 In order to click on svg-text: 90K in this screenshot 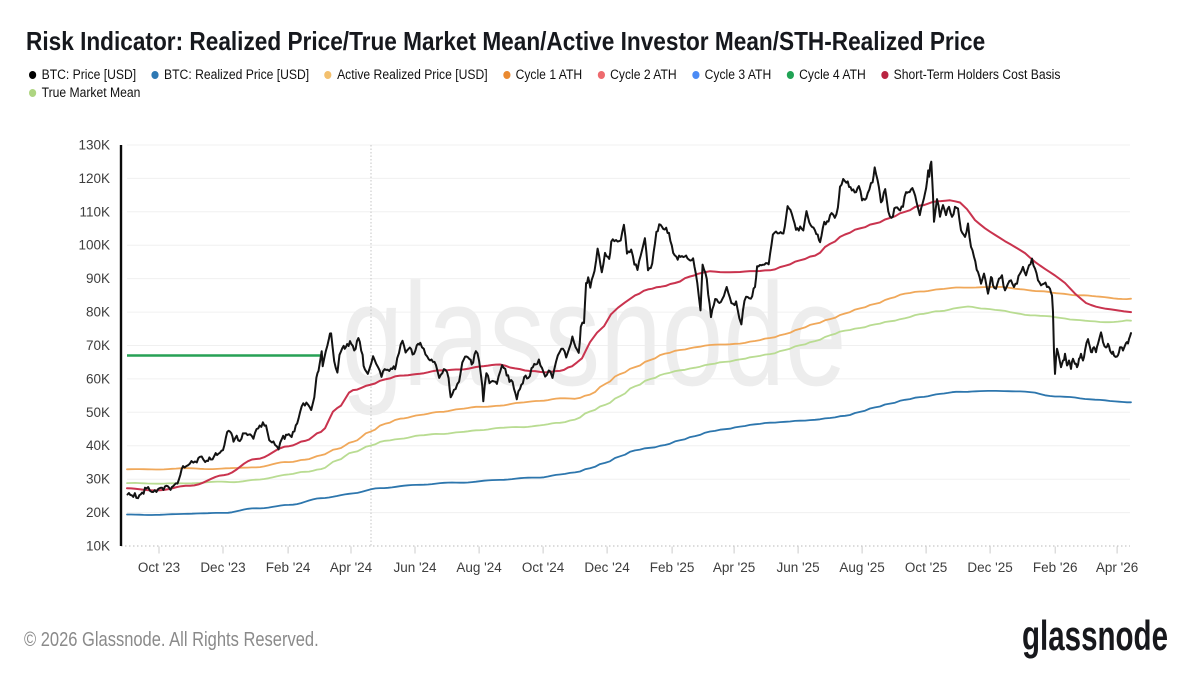, I will do `click(98, 278)`.